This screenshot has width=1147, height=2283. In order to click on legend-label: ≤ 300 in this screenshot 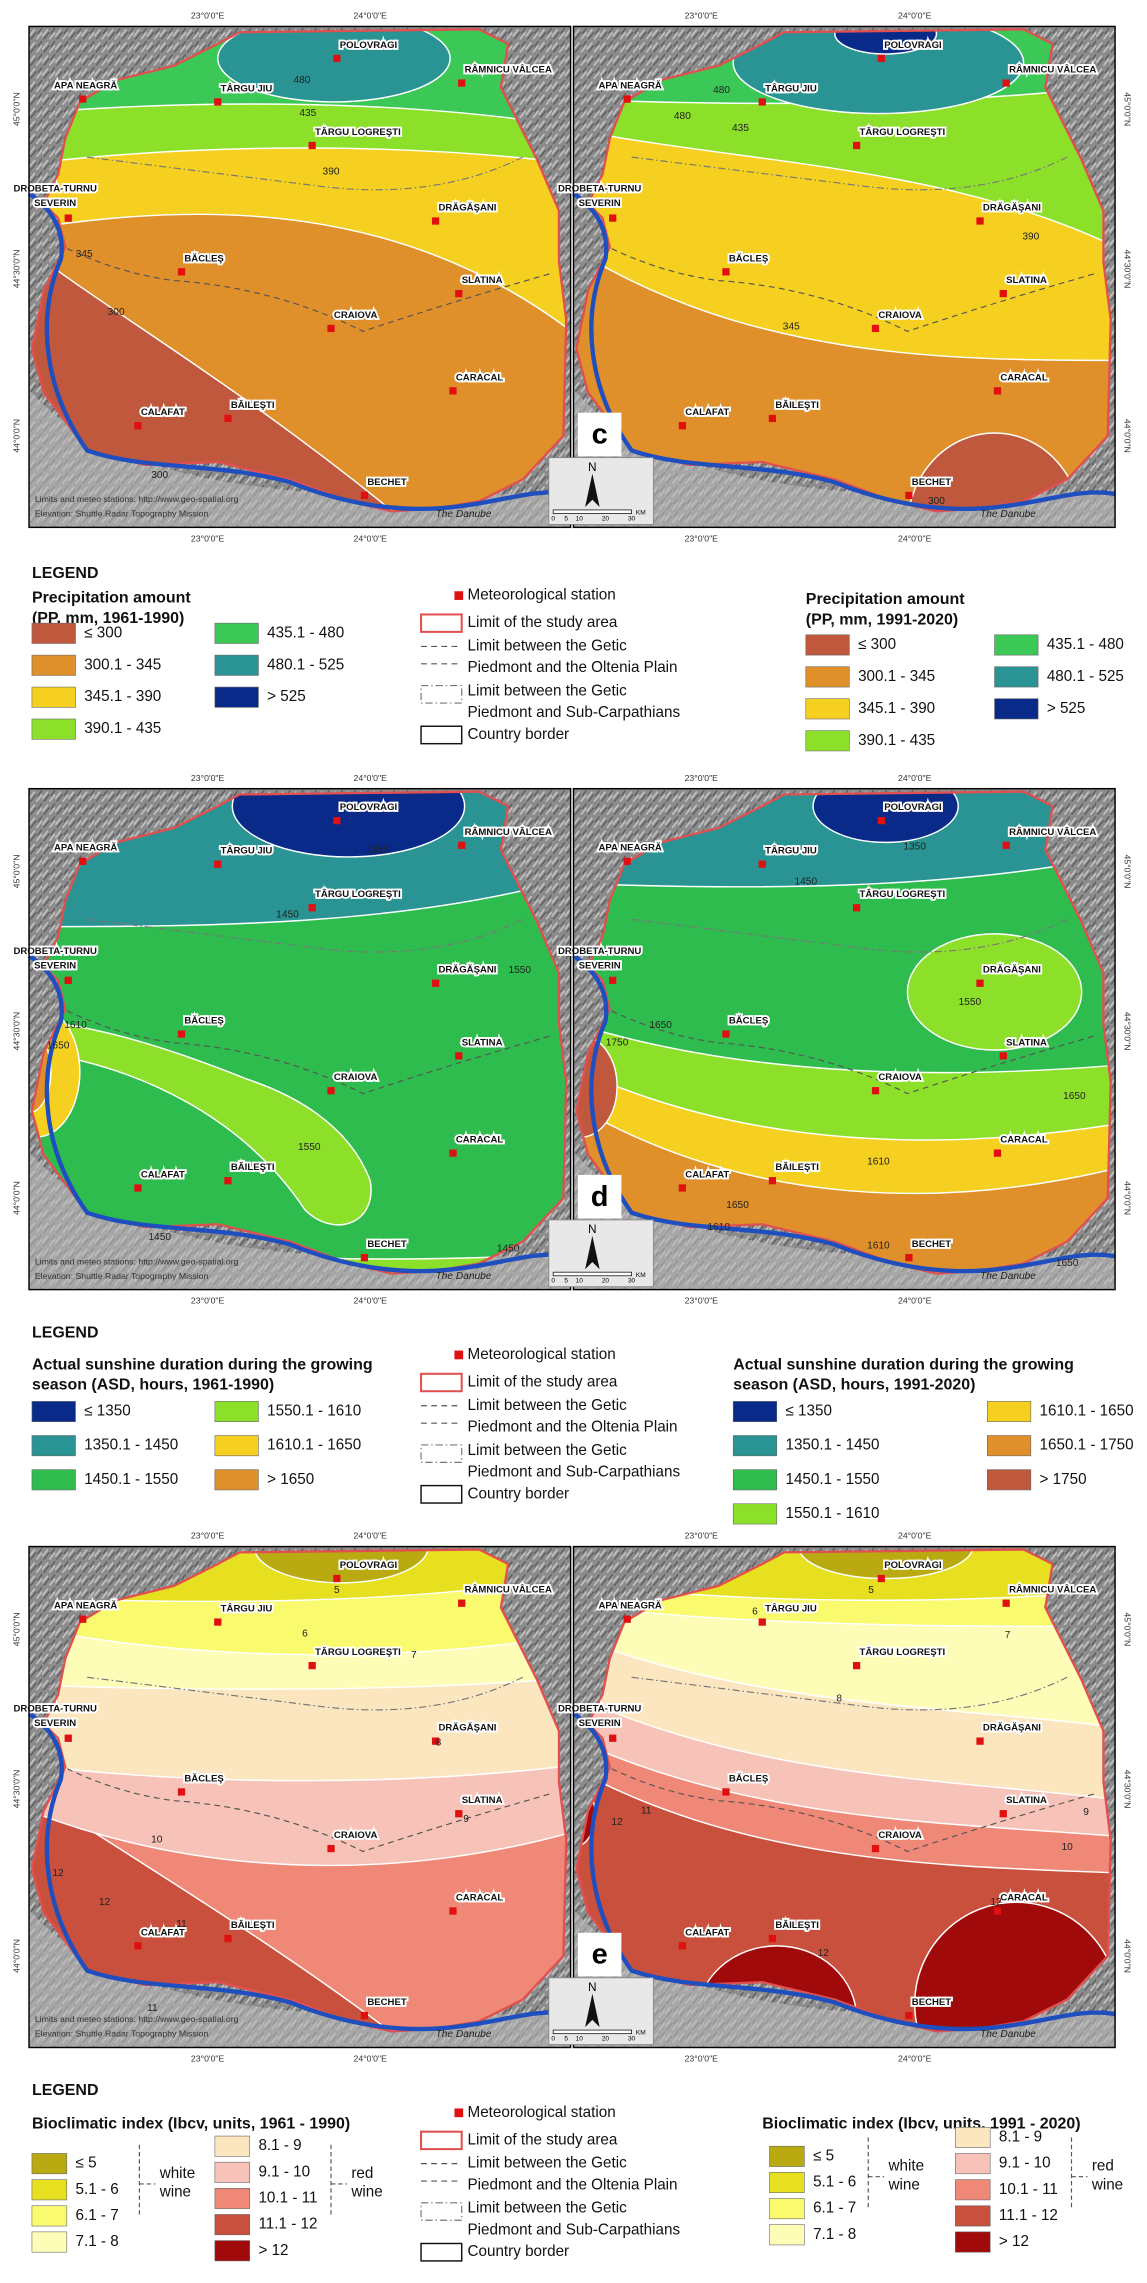, I will do `click(103, 632)`.